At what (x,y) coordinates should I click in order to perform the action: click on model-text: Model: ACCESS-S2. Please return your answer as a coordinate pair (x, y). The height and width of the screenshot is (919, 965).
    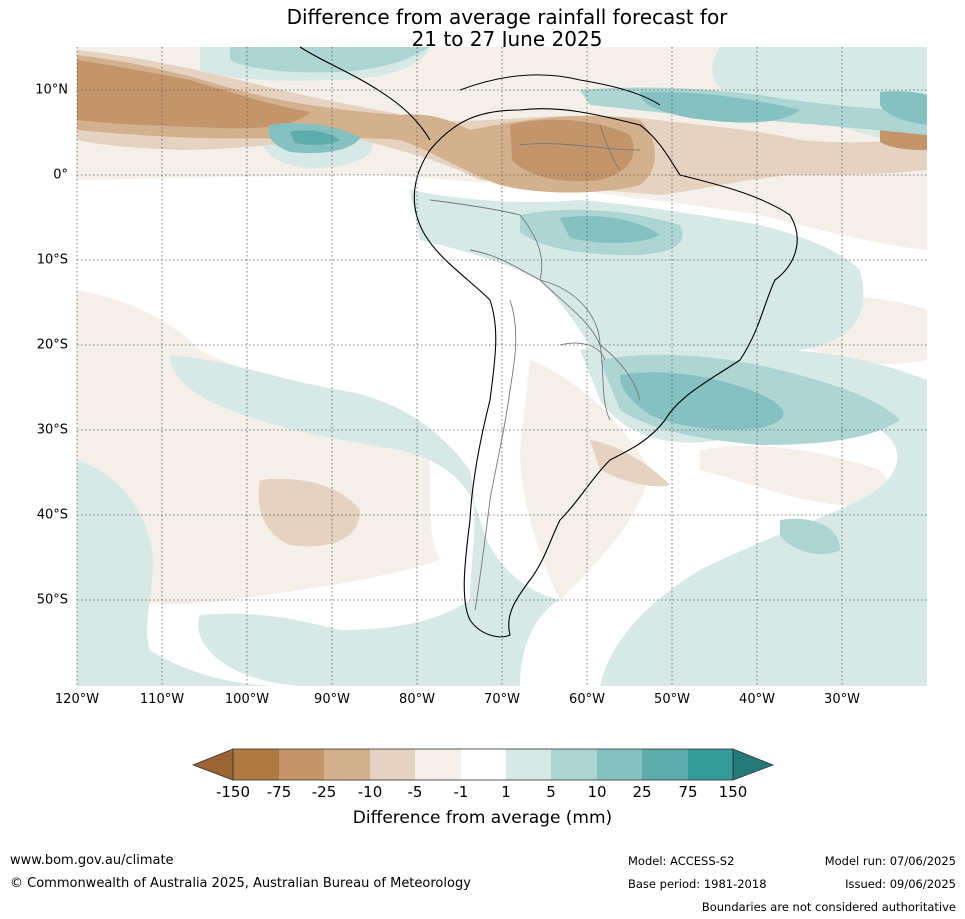
    Looking at the image, I should click on (681, 861).